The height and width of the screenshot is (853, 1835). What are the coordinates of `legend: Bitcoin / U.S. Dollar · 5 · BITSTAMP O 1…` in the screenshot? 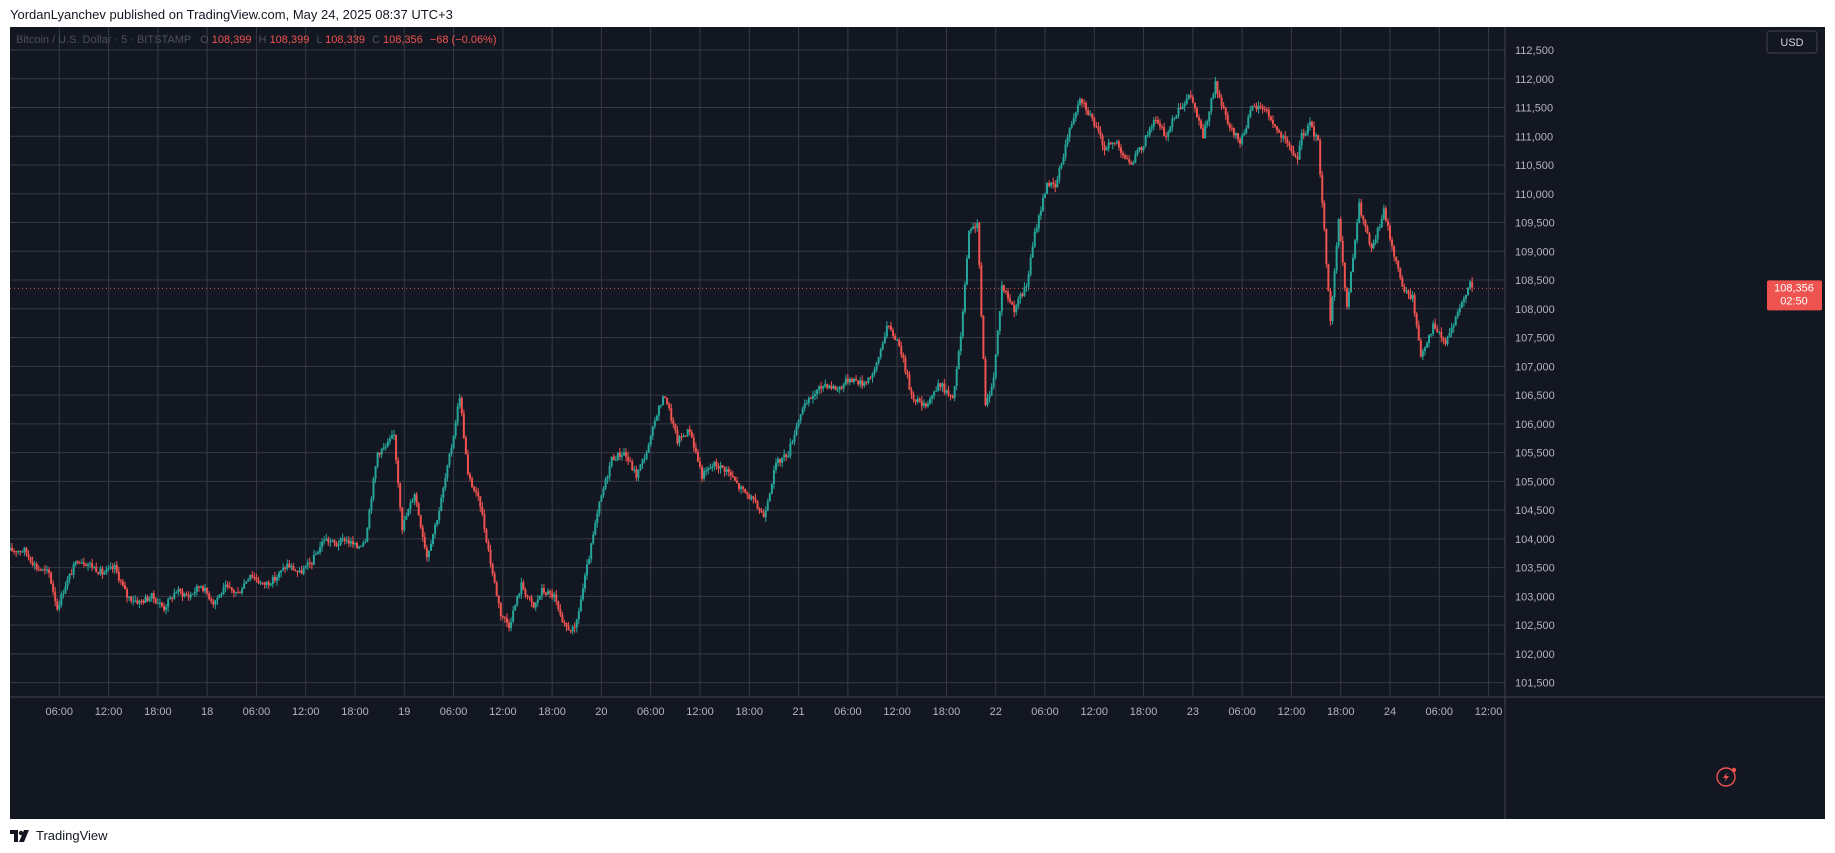 It's located at (256, 40).